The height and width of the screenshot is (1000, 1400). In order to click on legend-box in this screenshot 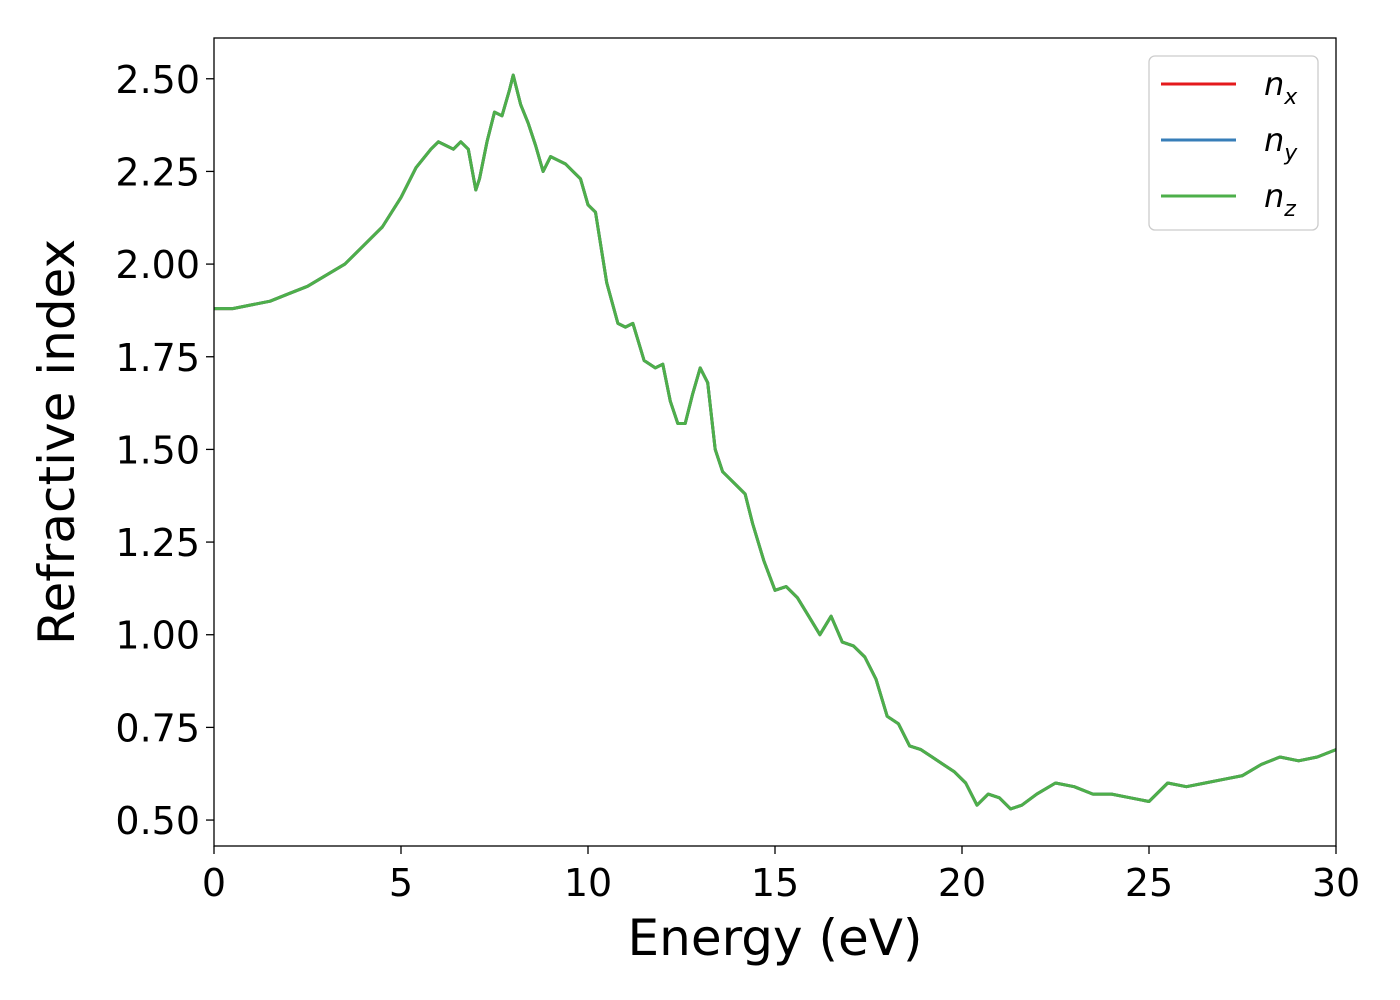, I will do `click(1233, 143)`.